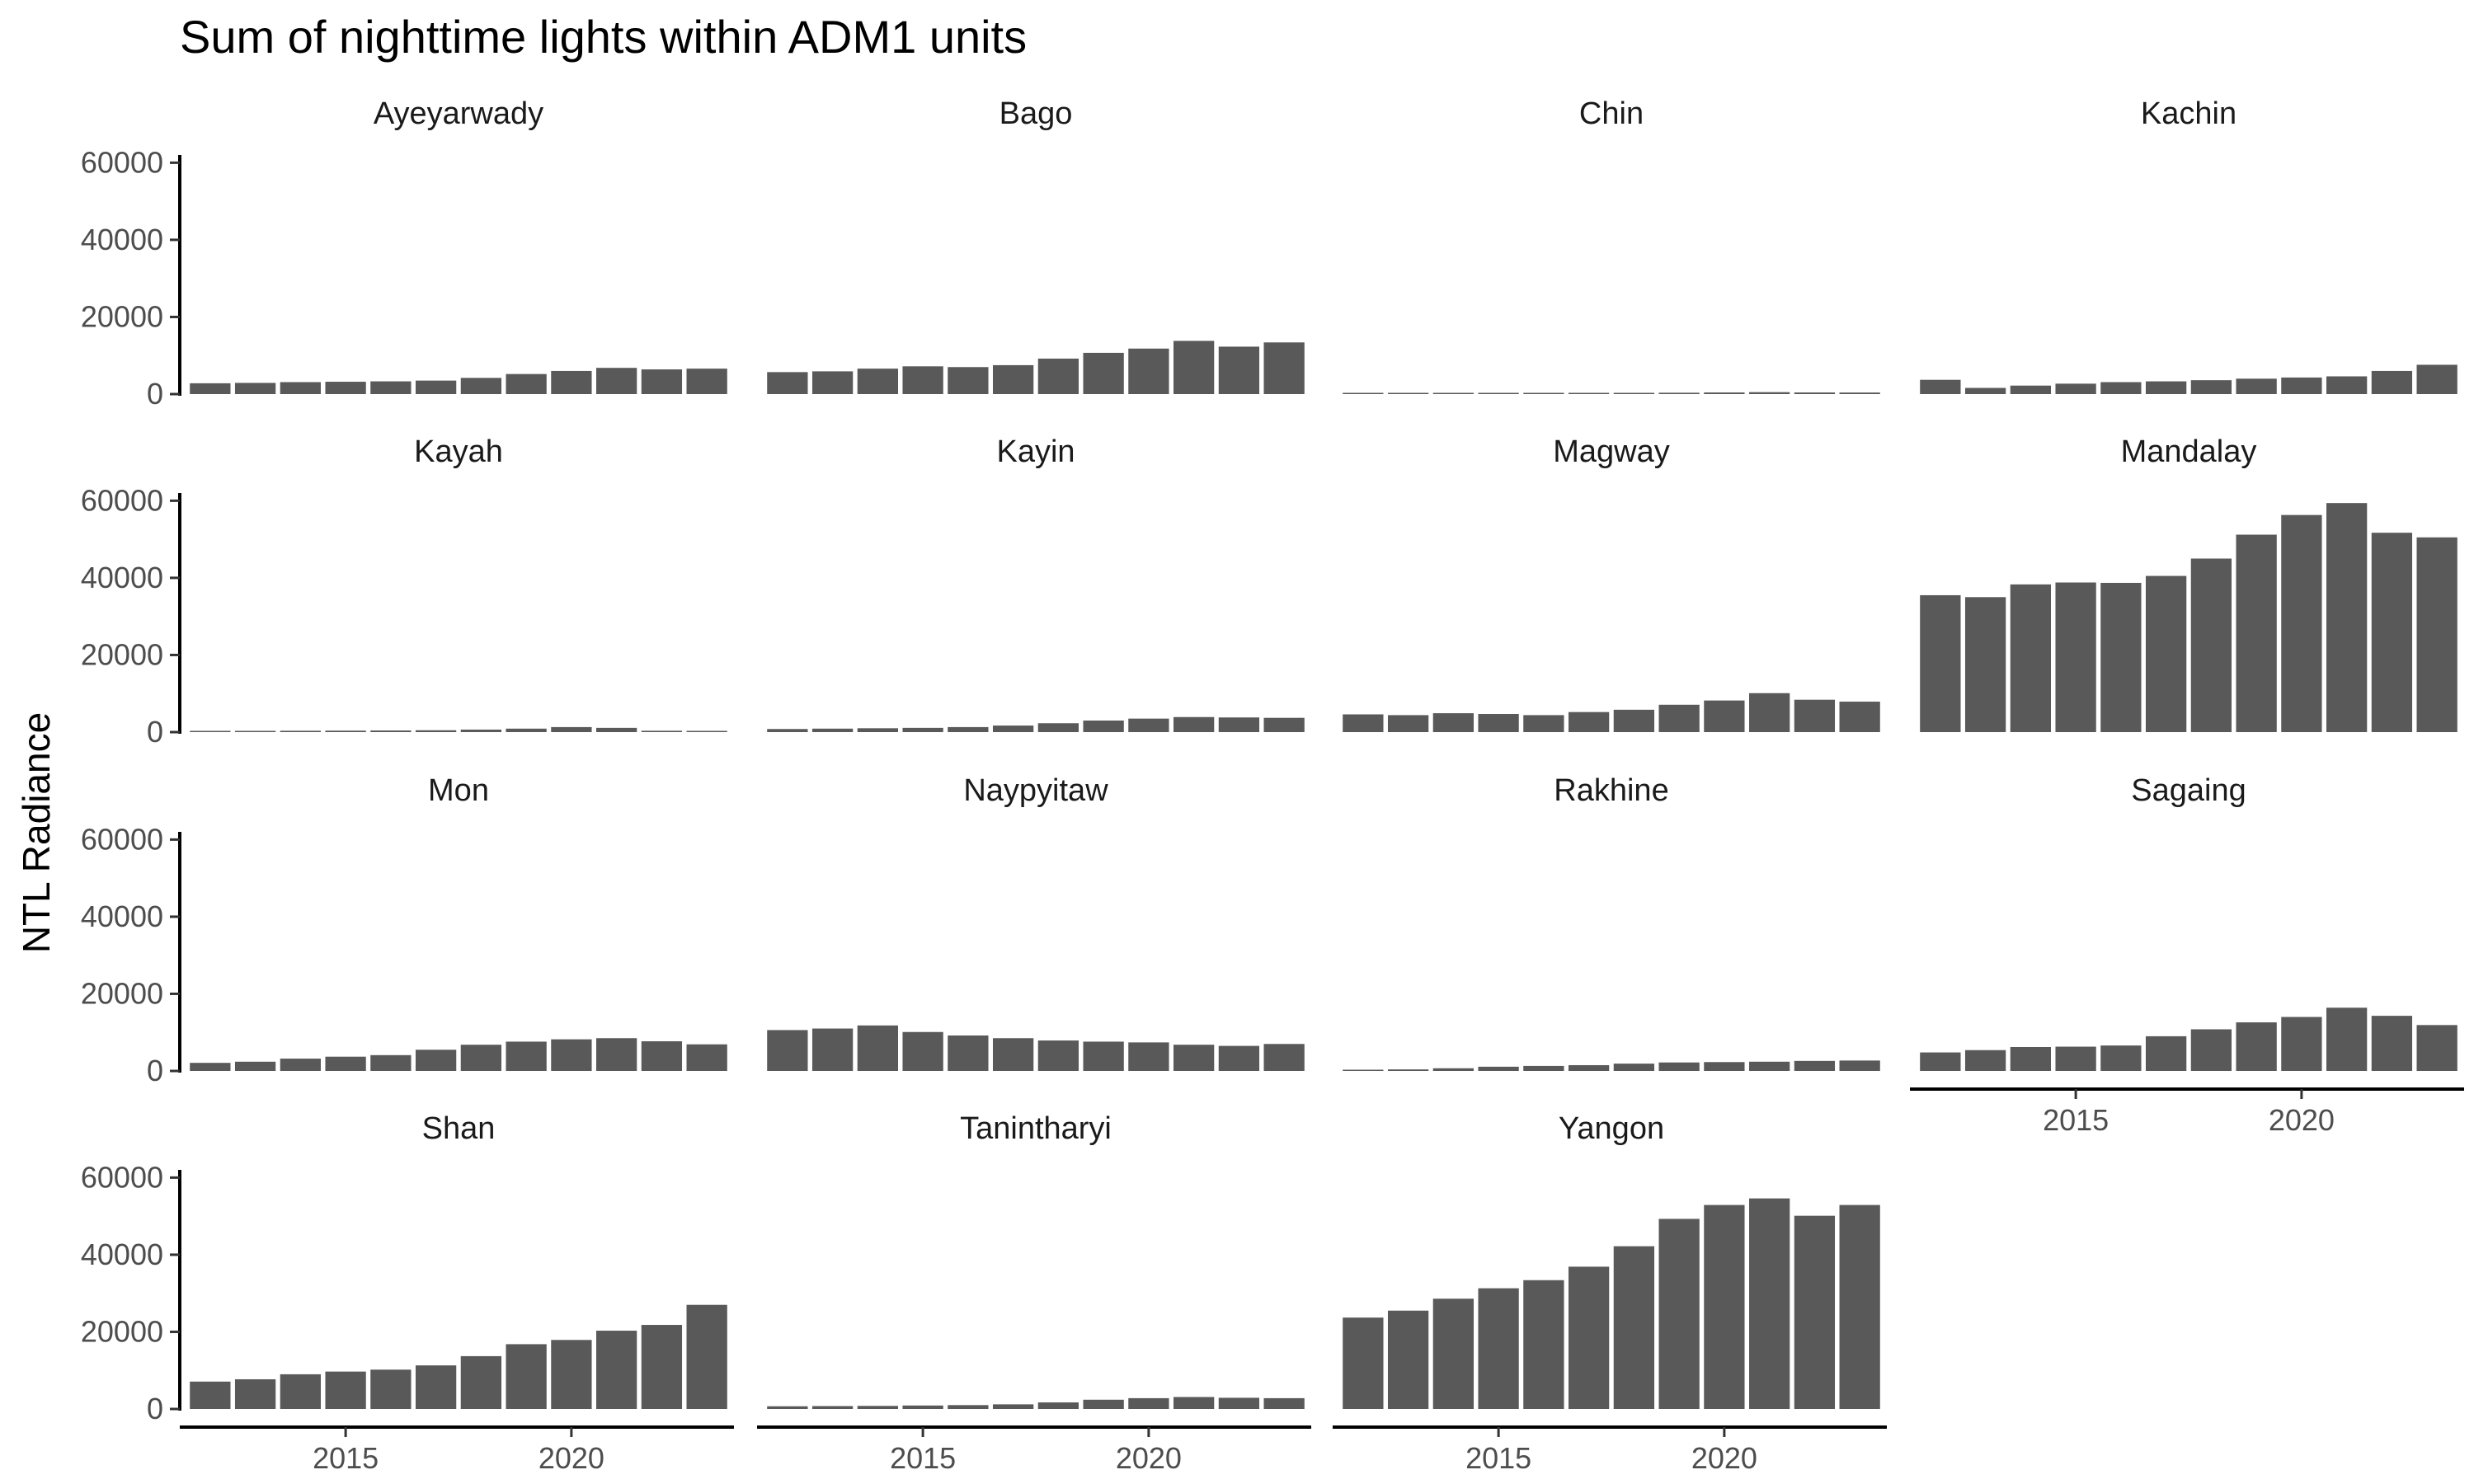 This screenshot has height=1484, width=2474. I want to click on panel-title: Mon, so click(458, 790).